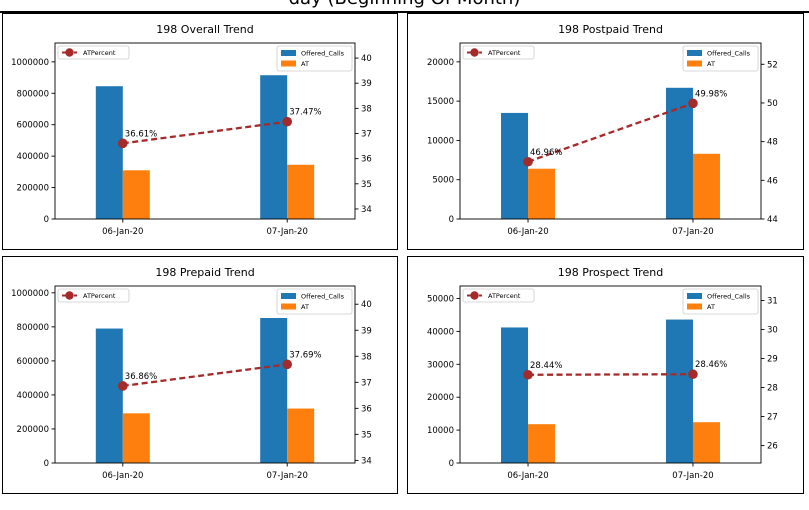  Describe the element at coordinates (772, 331) in the screenshot. I see `y2-tick-label: 30` at that location.